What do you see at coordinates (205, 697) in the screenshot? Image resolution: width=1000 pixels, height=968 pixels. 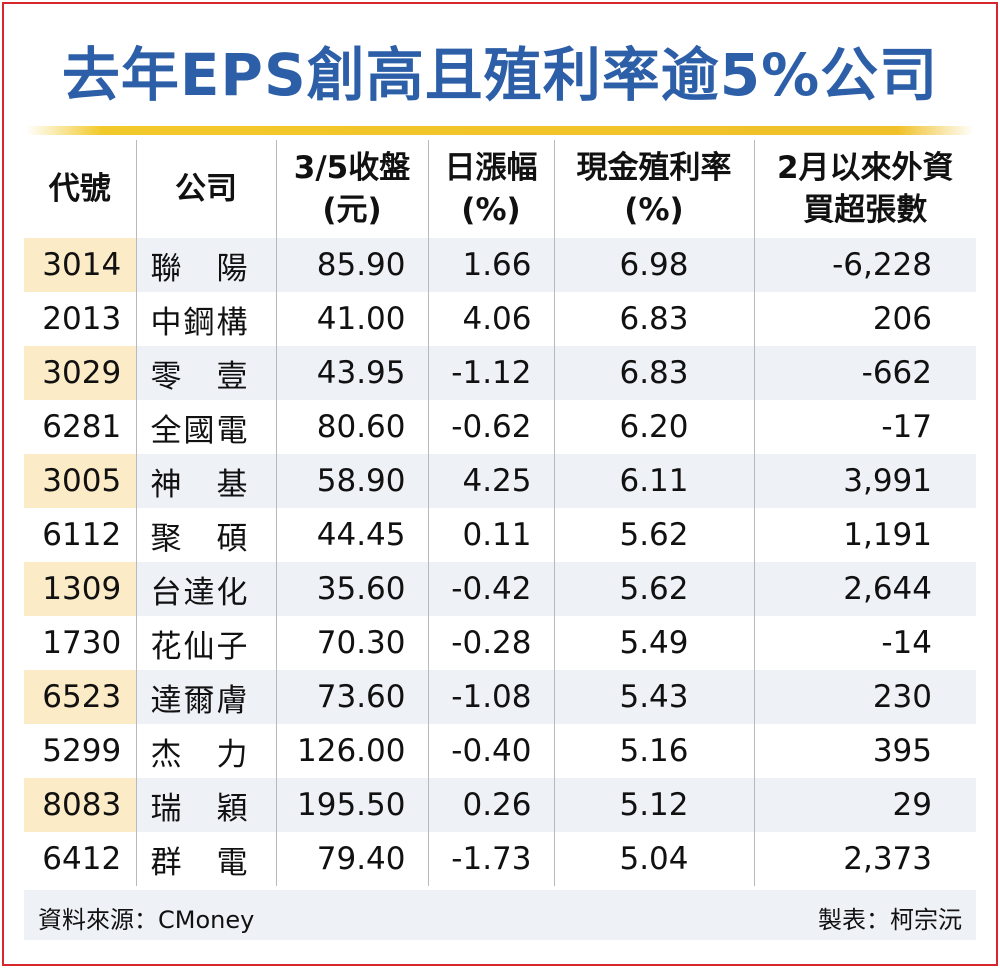 I see `cell-name: 達爾膚` at bounding box center [205, 697].